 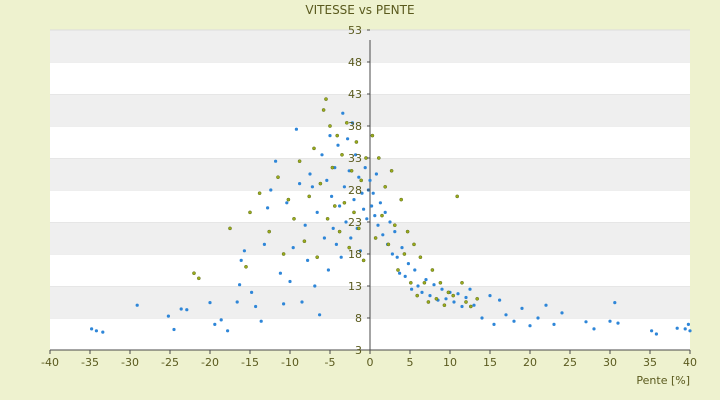 What do you see at coordinates (330, 362) in the screenshot?
I see `x-tick-label: -5` at bounding box center [330, 362].